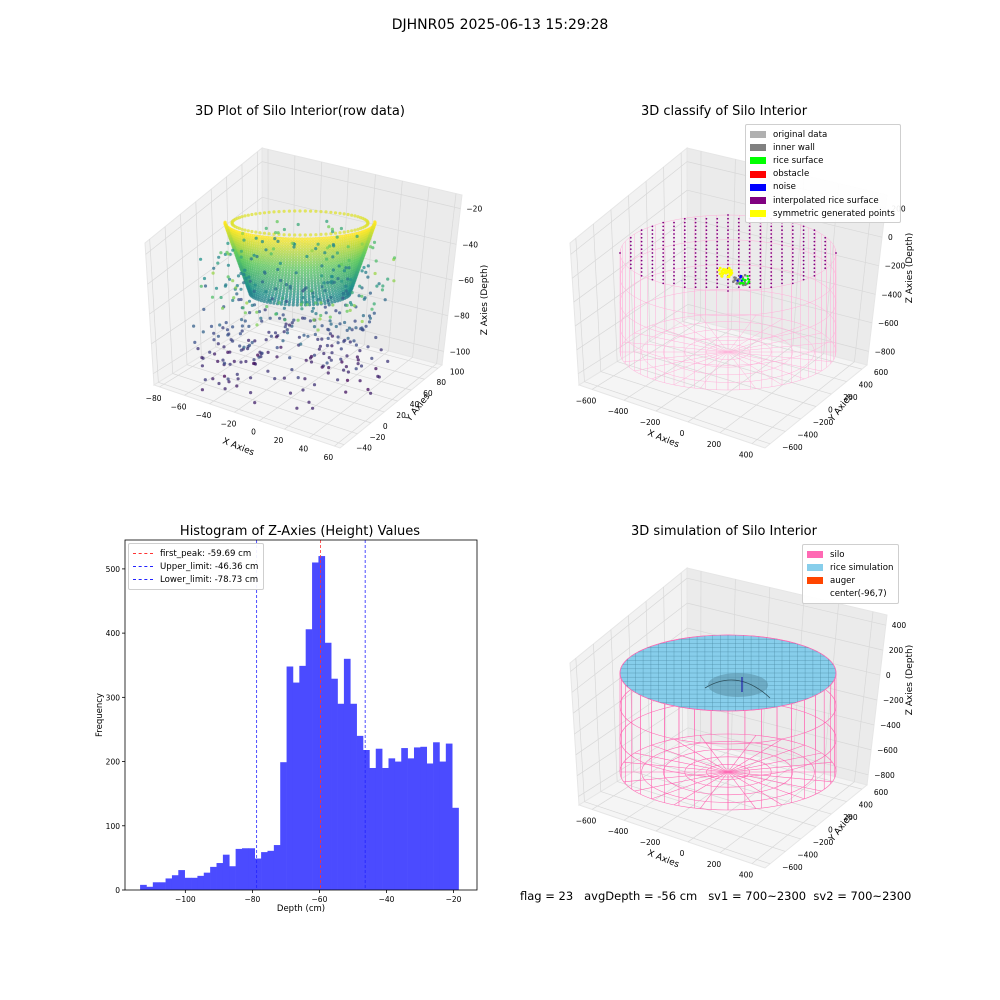  What do you see at coordinates (862, 567) in the screenshot?
I see `legend-label: rice simulation` at bounding box center [862, 567].